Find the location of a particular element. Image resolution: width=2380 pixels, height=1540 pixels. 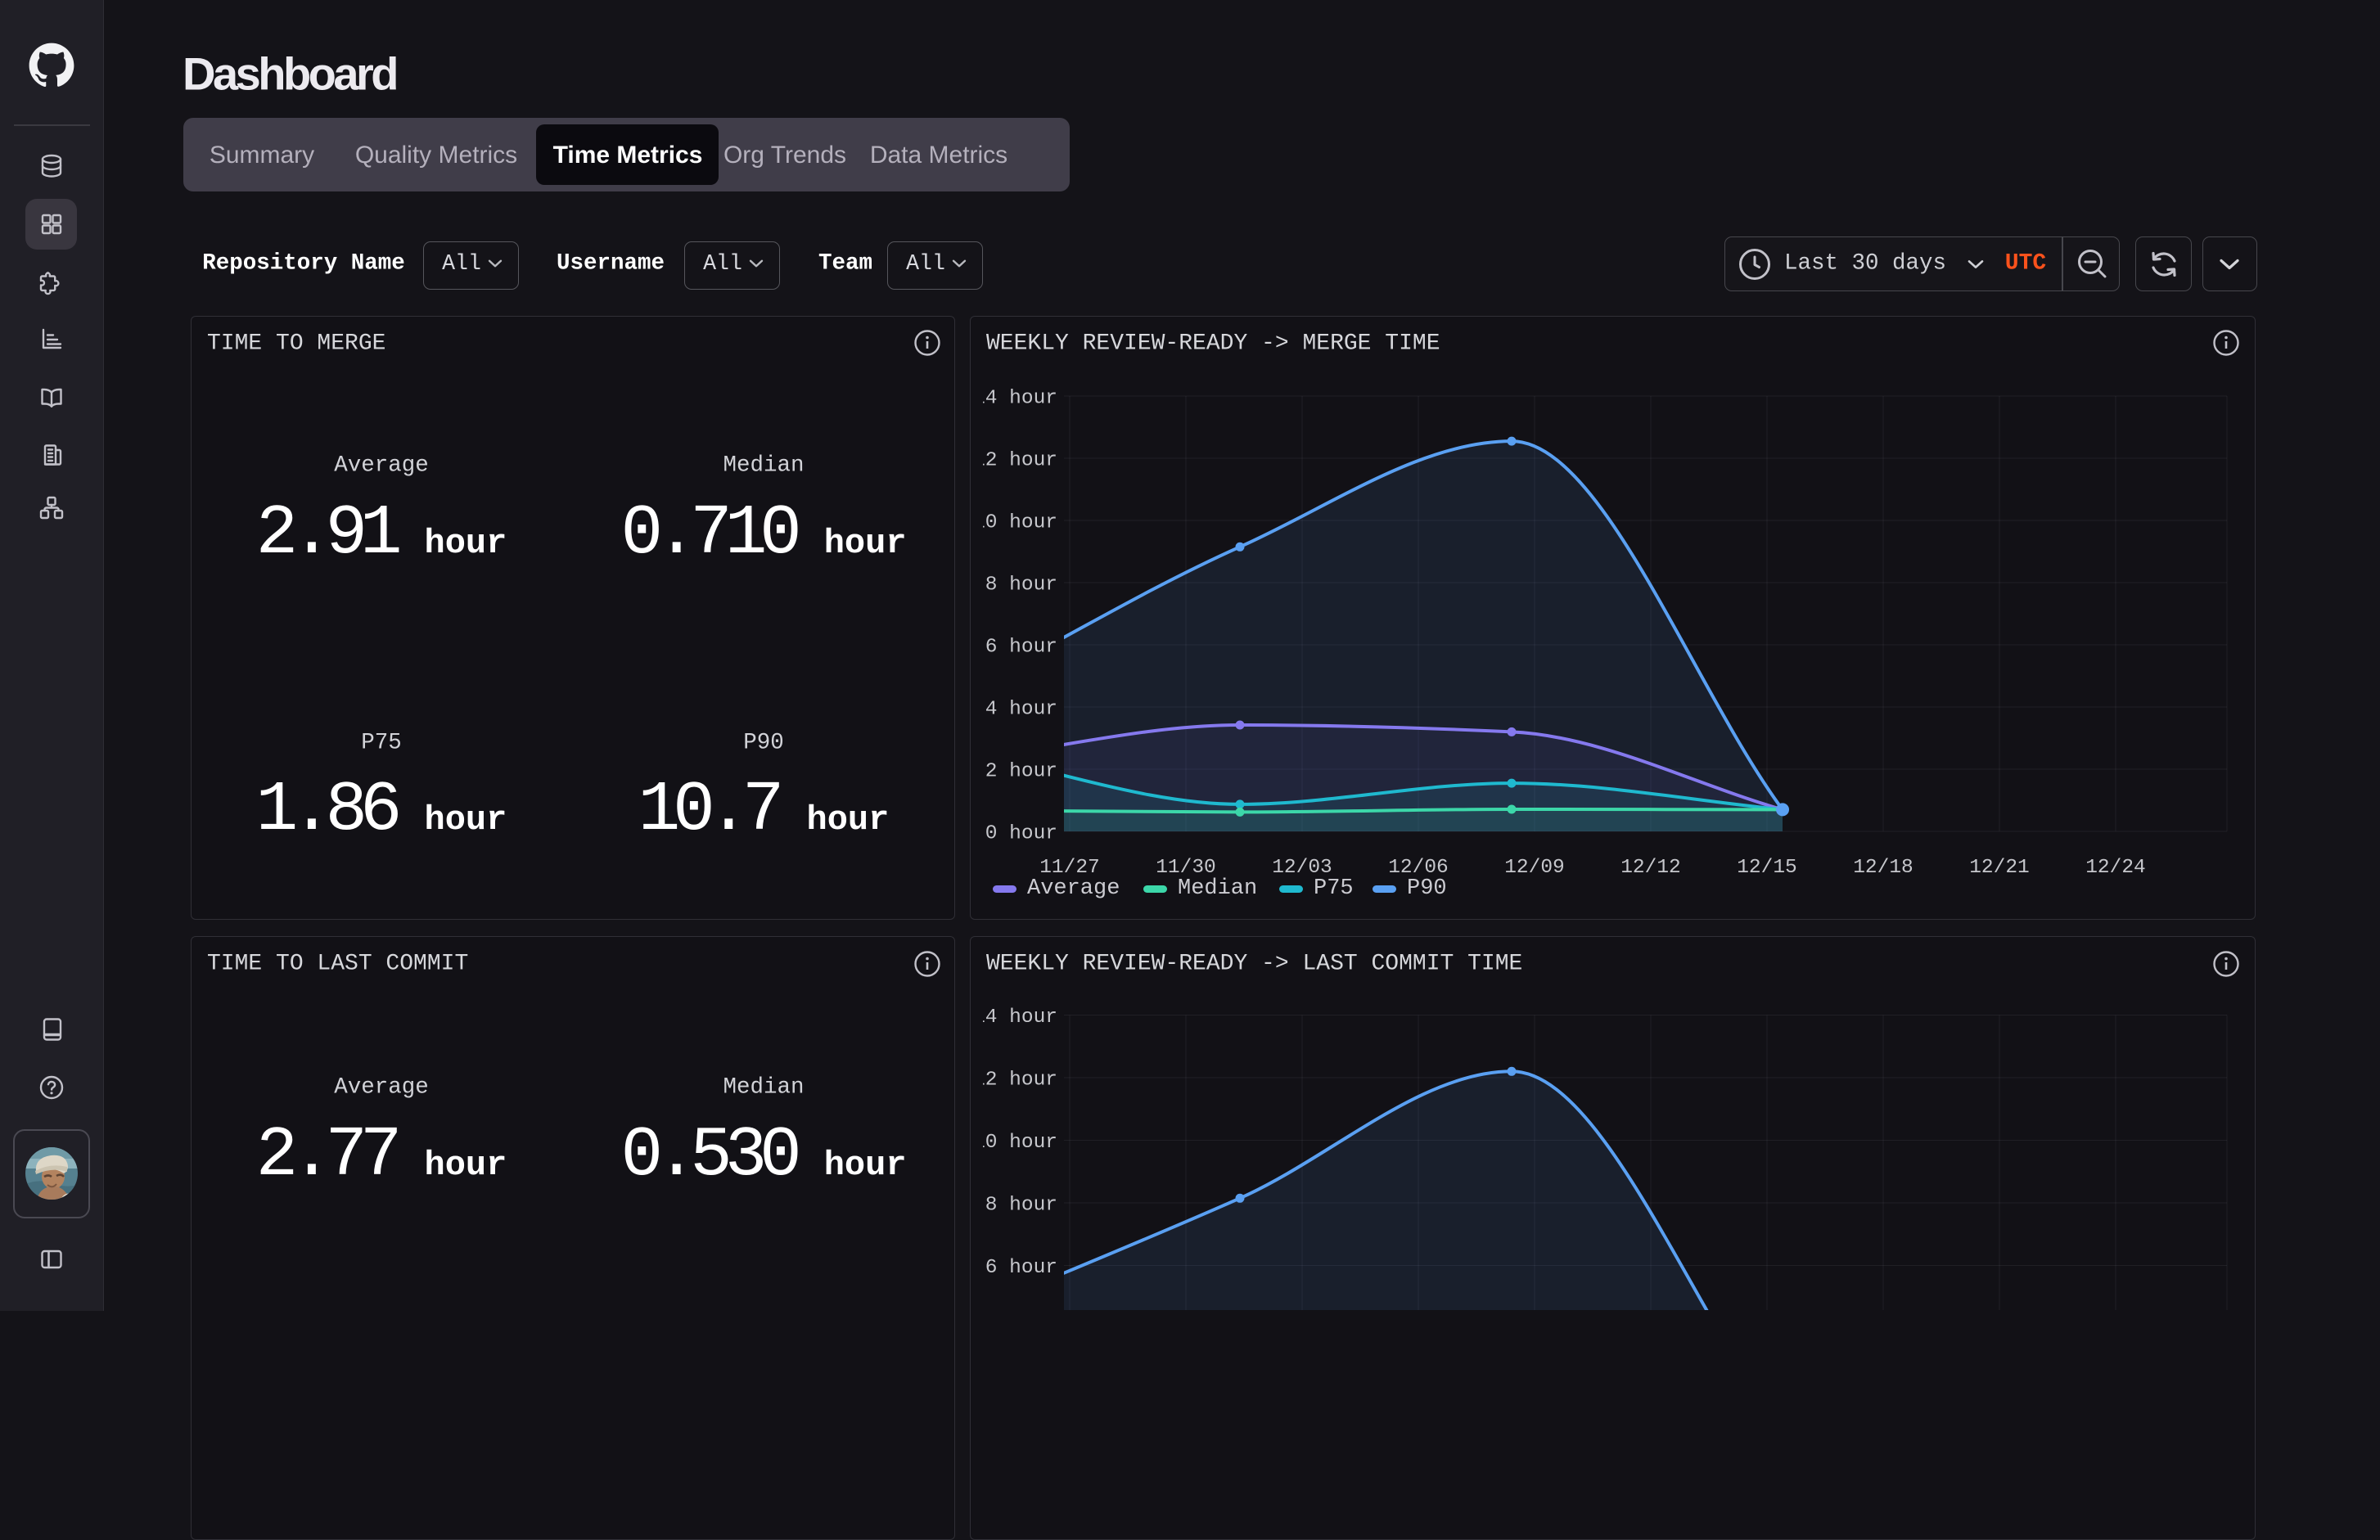

svg-text: 12/09 is located at coordinates (1535, 868).